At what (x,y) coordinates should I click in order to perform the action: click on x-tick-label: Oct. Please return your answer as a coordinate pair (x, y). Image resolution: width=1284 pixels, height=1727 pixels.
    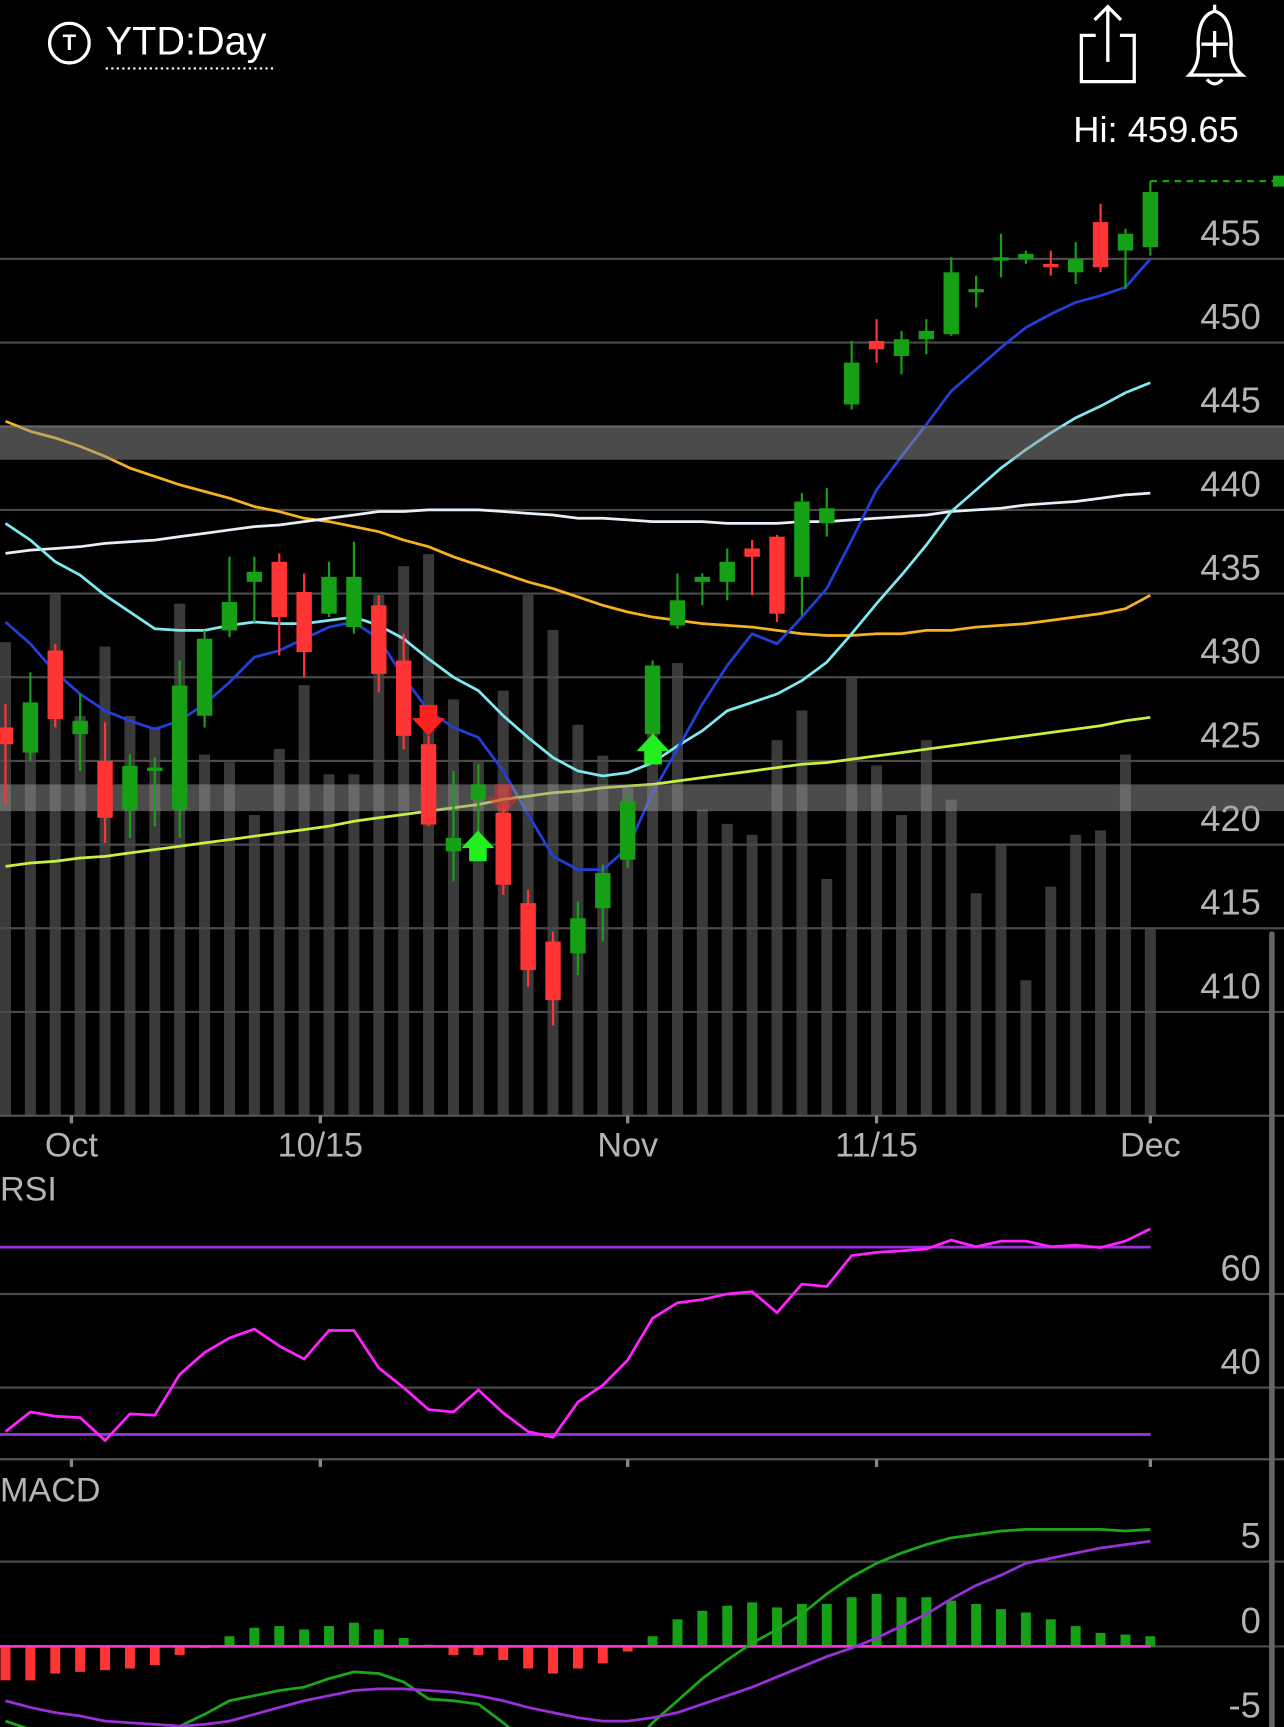
    Looking at the image, I should click on (72, 1146).